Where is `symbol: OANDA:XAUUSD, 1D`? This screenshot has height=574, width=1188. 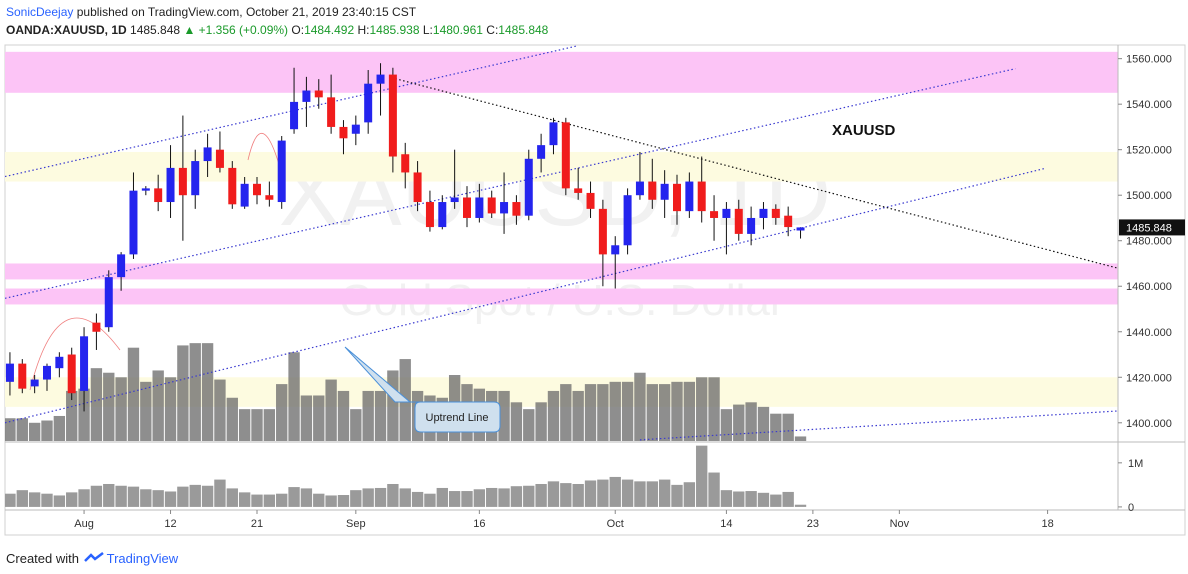 symbol: OANDA:XAUUSD, 1D is located at coordinates (66, 30).